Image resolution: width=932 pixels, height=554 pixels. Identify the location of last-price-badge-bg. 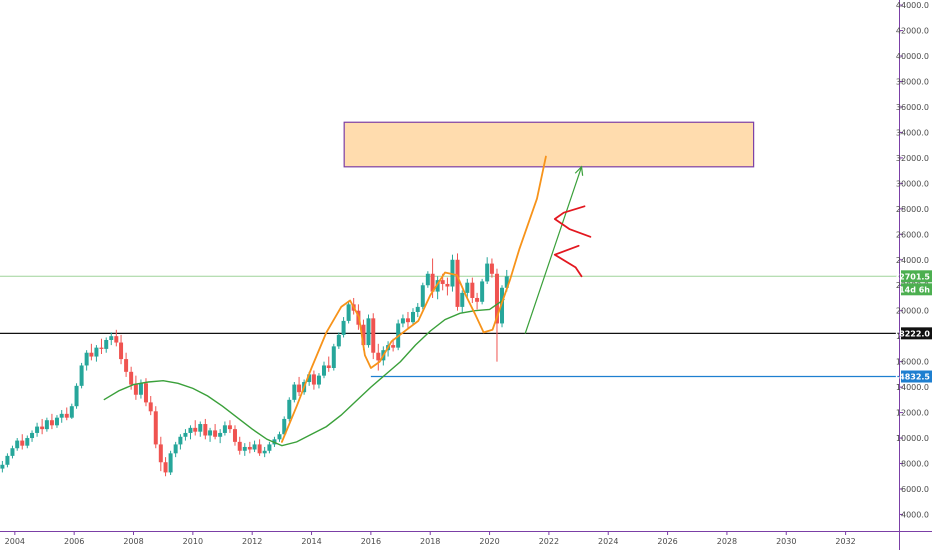
(916, 276).